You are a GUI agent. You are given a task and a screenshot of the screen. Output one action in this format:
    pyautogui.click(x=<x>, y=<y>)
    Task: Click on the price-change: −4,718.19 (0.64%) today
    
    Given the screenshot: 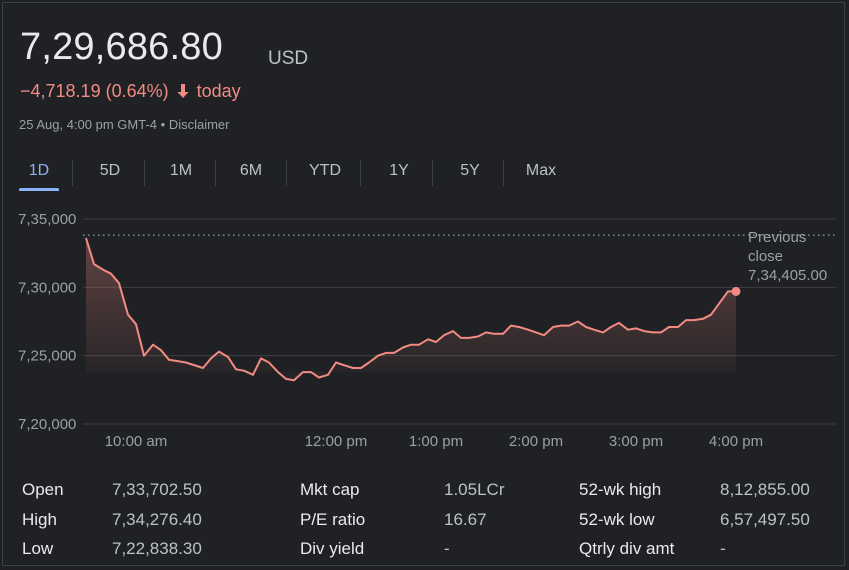 What is the action you would take?
    pyautogui.click(x=130, y=91)
    